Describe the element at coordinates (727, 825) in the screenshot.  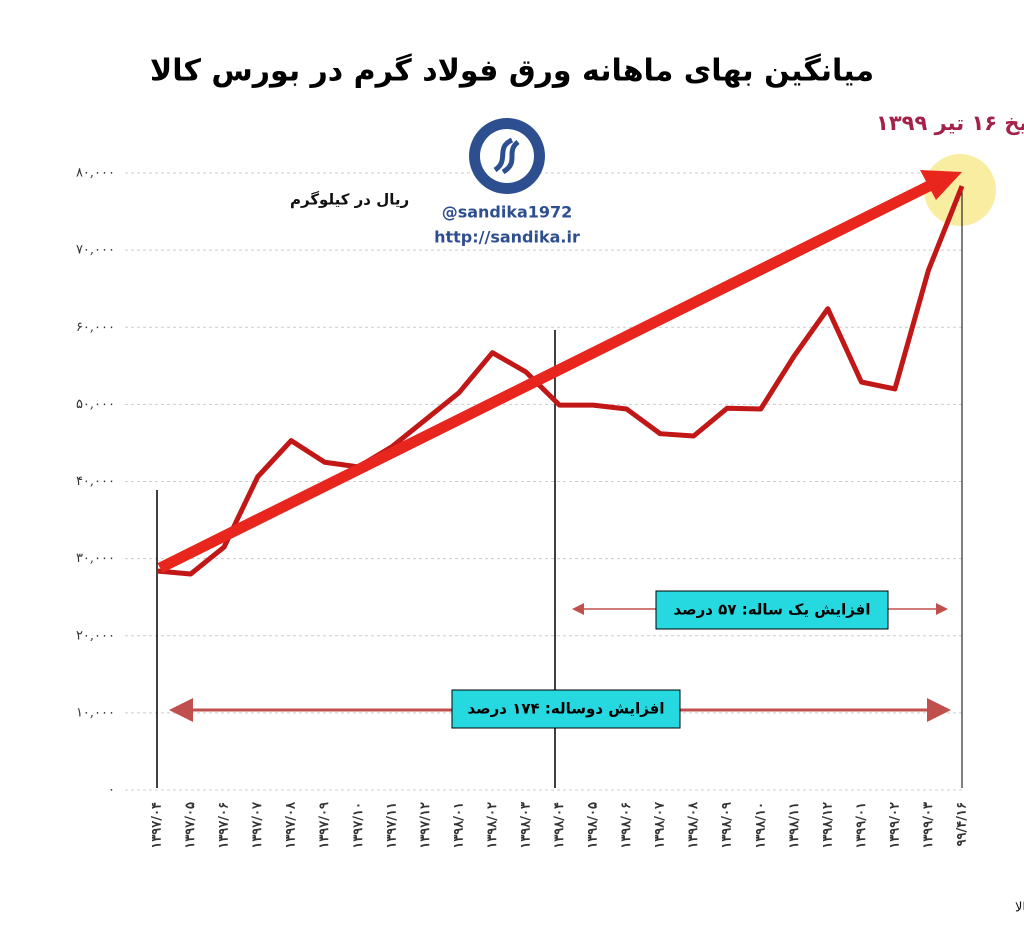
I see `x-tick-label: ۱۳۹۸/۰۹` at that location.